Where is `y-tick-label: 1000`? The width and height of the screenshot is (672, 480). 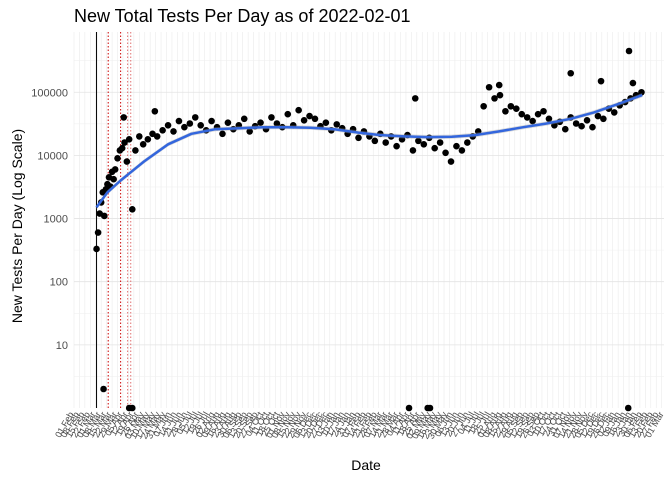
y-tick-label: 1000 is located at coordinates (56, 220).